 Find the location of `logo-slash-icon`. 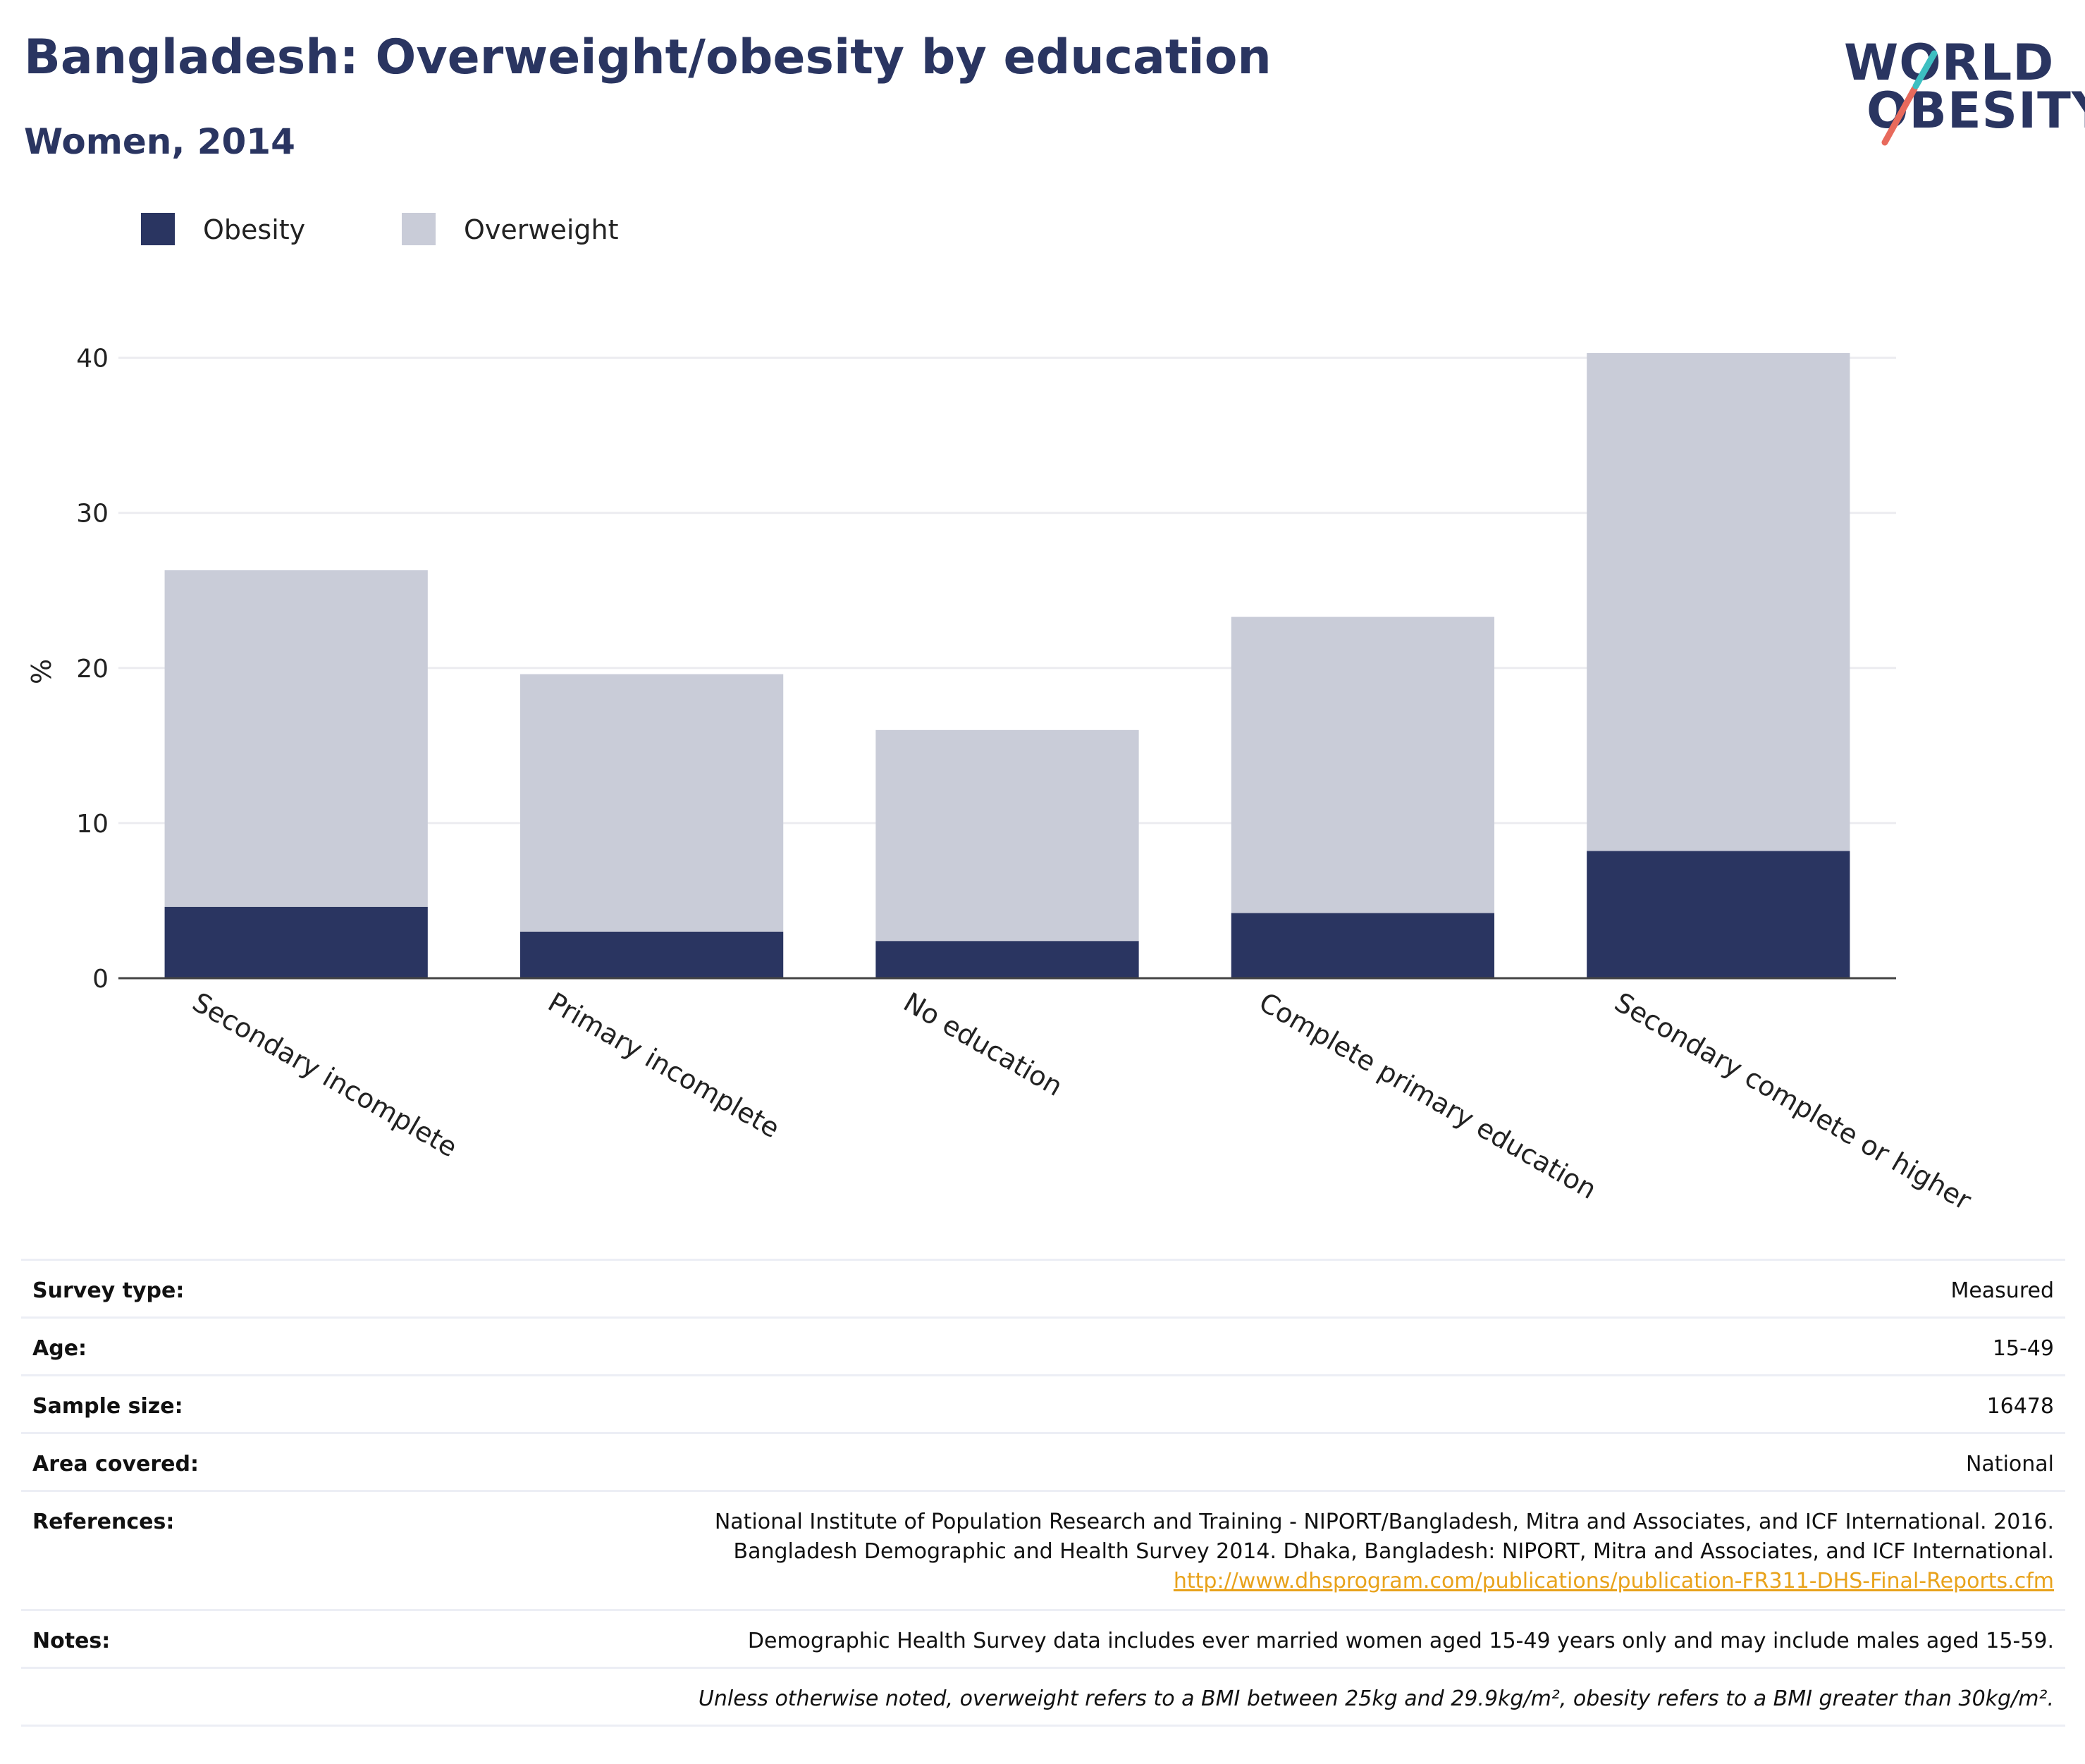

logo-slash-icon is located at coordinates (1909, 98).